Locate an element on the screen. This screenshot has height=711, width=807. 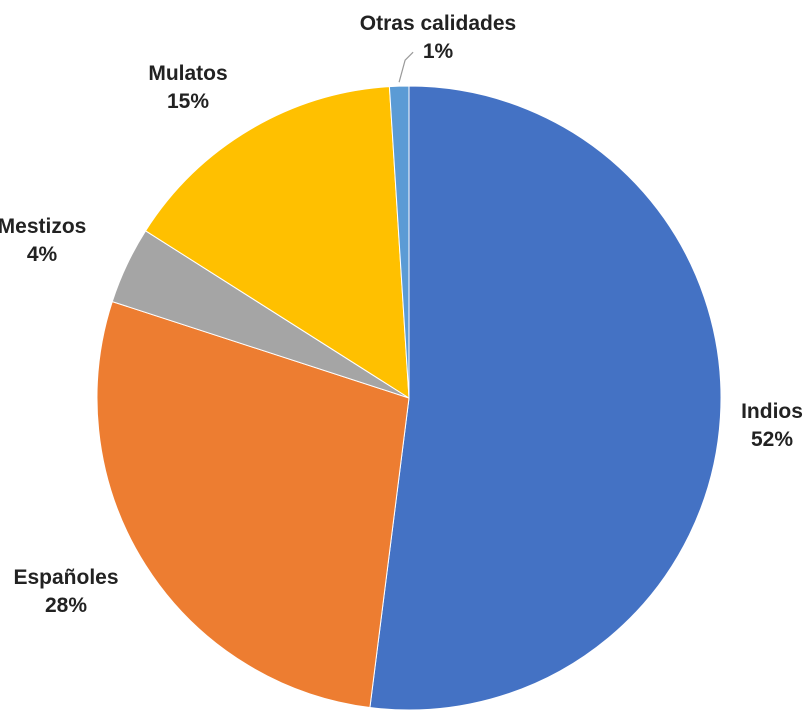
pie-slice-otras-calidades is located at coordinates (399, 242).